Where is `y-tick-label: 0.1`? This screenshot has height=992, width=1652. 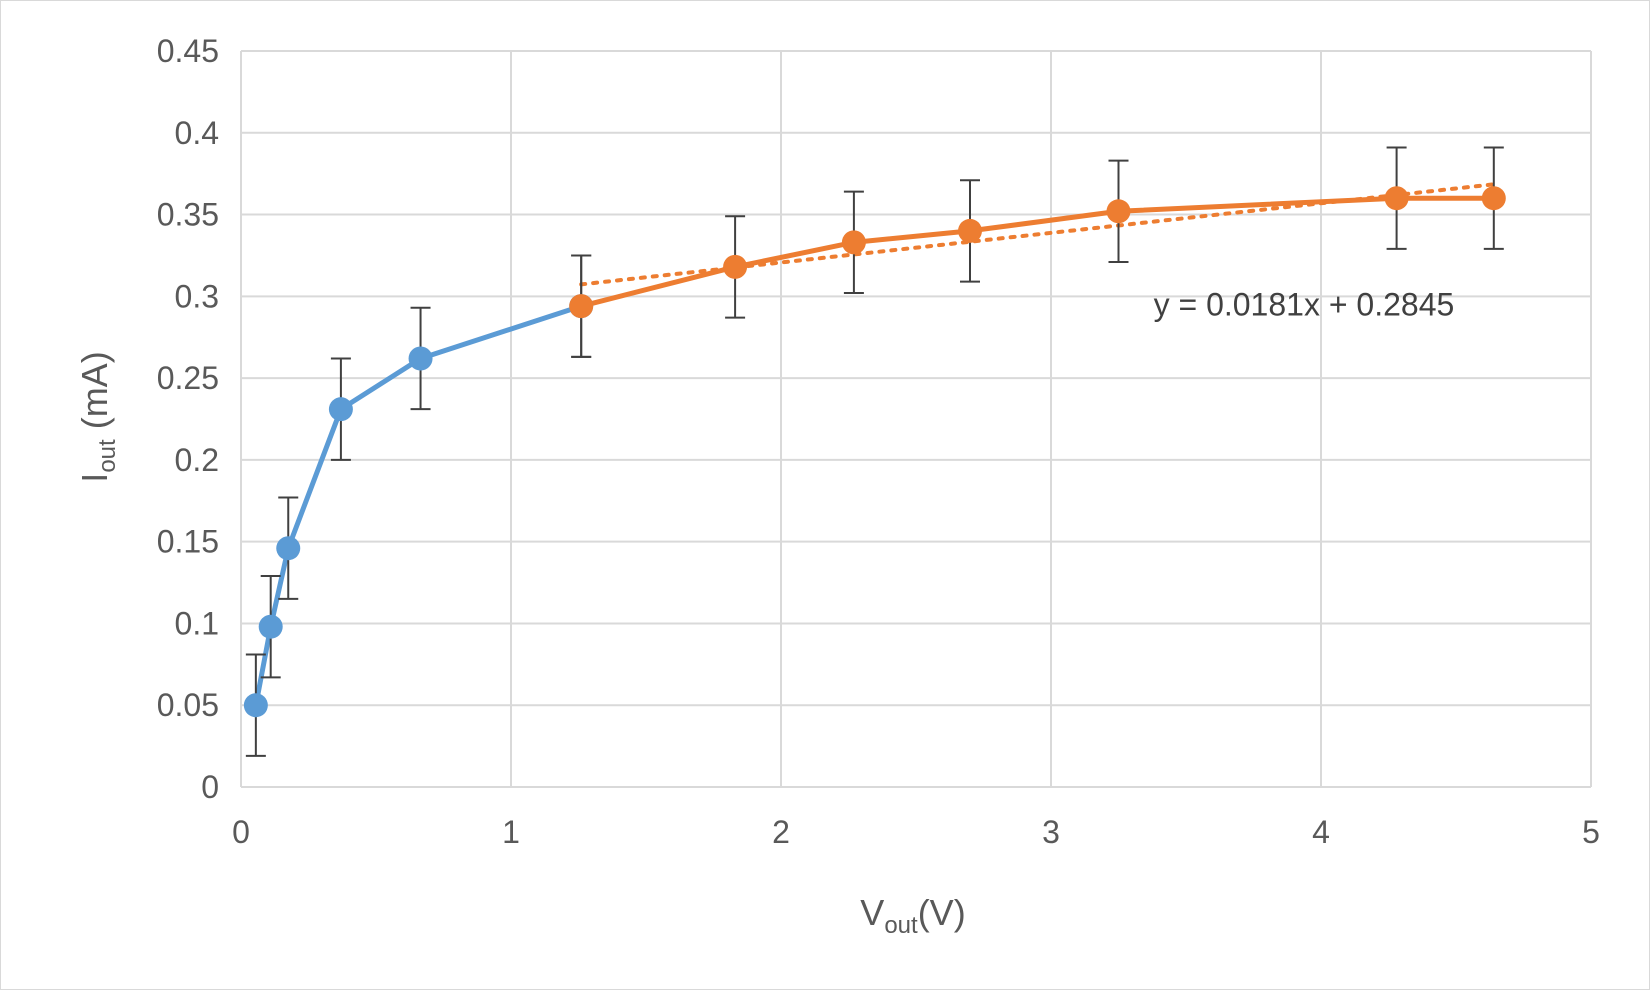
y-tick-label: 0.1 is located at coordinates (197, 623).